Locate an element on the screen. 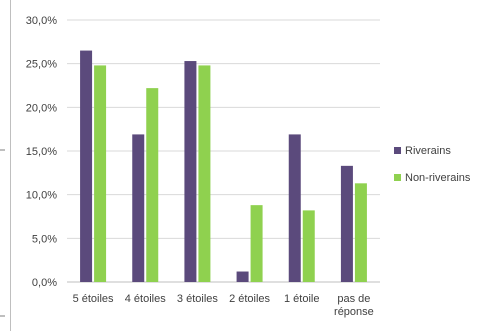  y-axis: 0,0% 5,0% 10,0% 15,0% 20,0% 25,0% 30,0% is located at coordinates (41, 152).